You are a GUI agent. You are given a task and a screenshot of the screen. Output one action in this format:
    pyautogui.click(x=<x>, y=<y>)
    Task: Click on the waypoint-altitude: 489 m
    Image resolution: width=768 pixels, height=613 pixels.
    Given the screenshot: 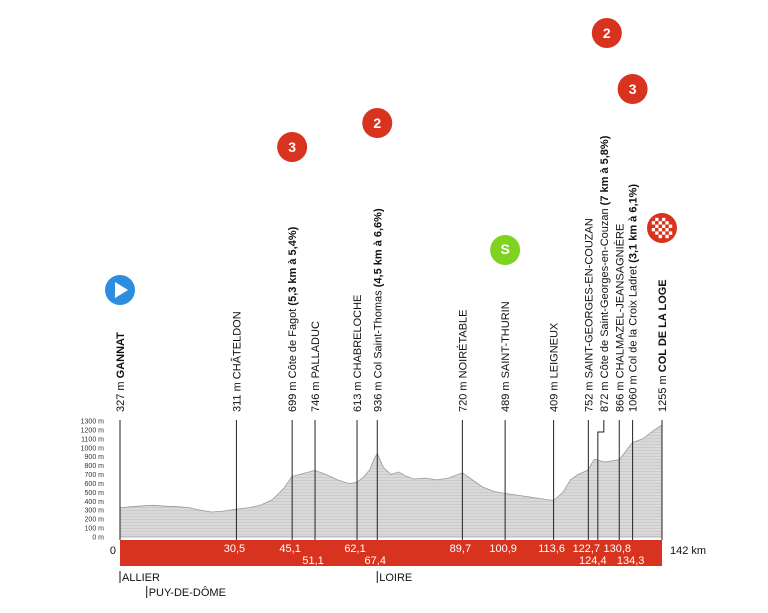 What is the action you would take?
    pyautogui.click(x=506, y=395)
    